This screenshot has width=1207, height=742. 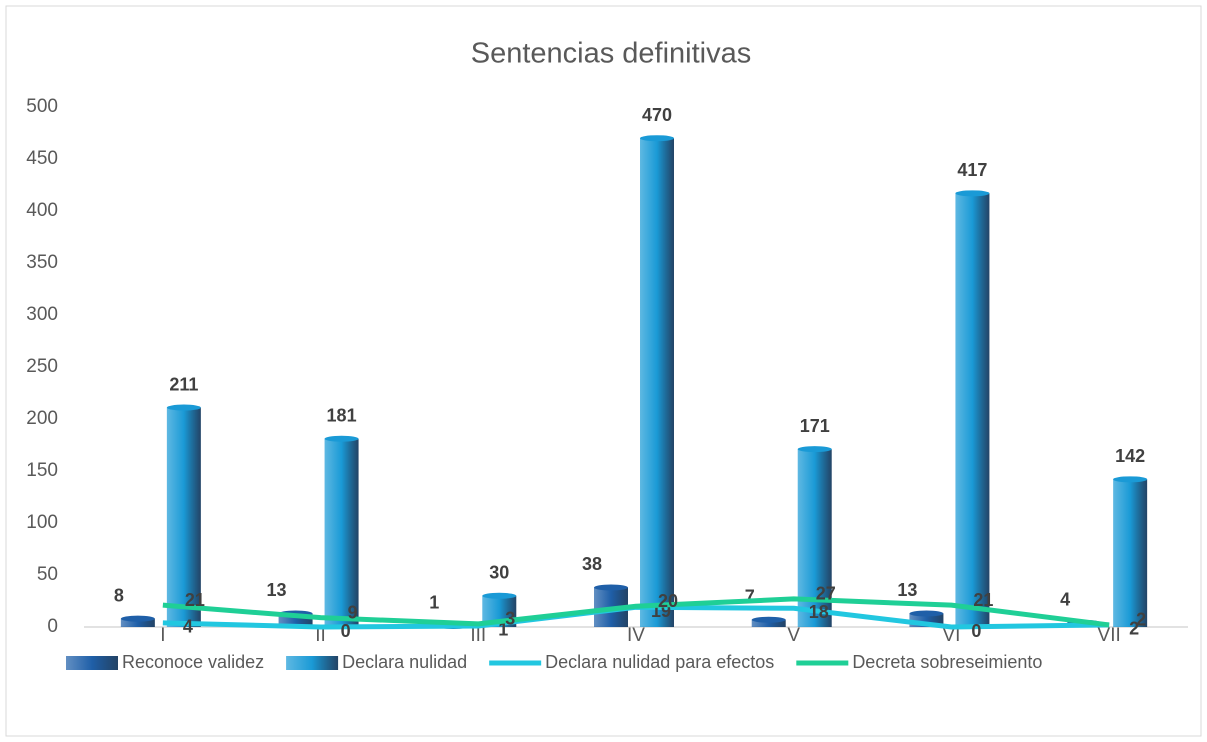 What do you see at coordinates (404, 662) in the screenshot?
I see `legend-label: Declara nulidad` at bounding box center [404, 662].